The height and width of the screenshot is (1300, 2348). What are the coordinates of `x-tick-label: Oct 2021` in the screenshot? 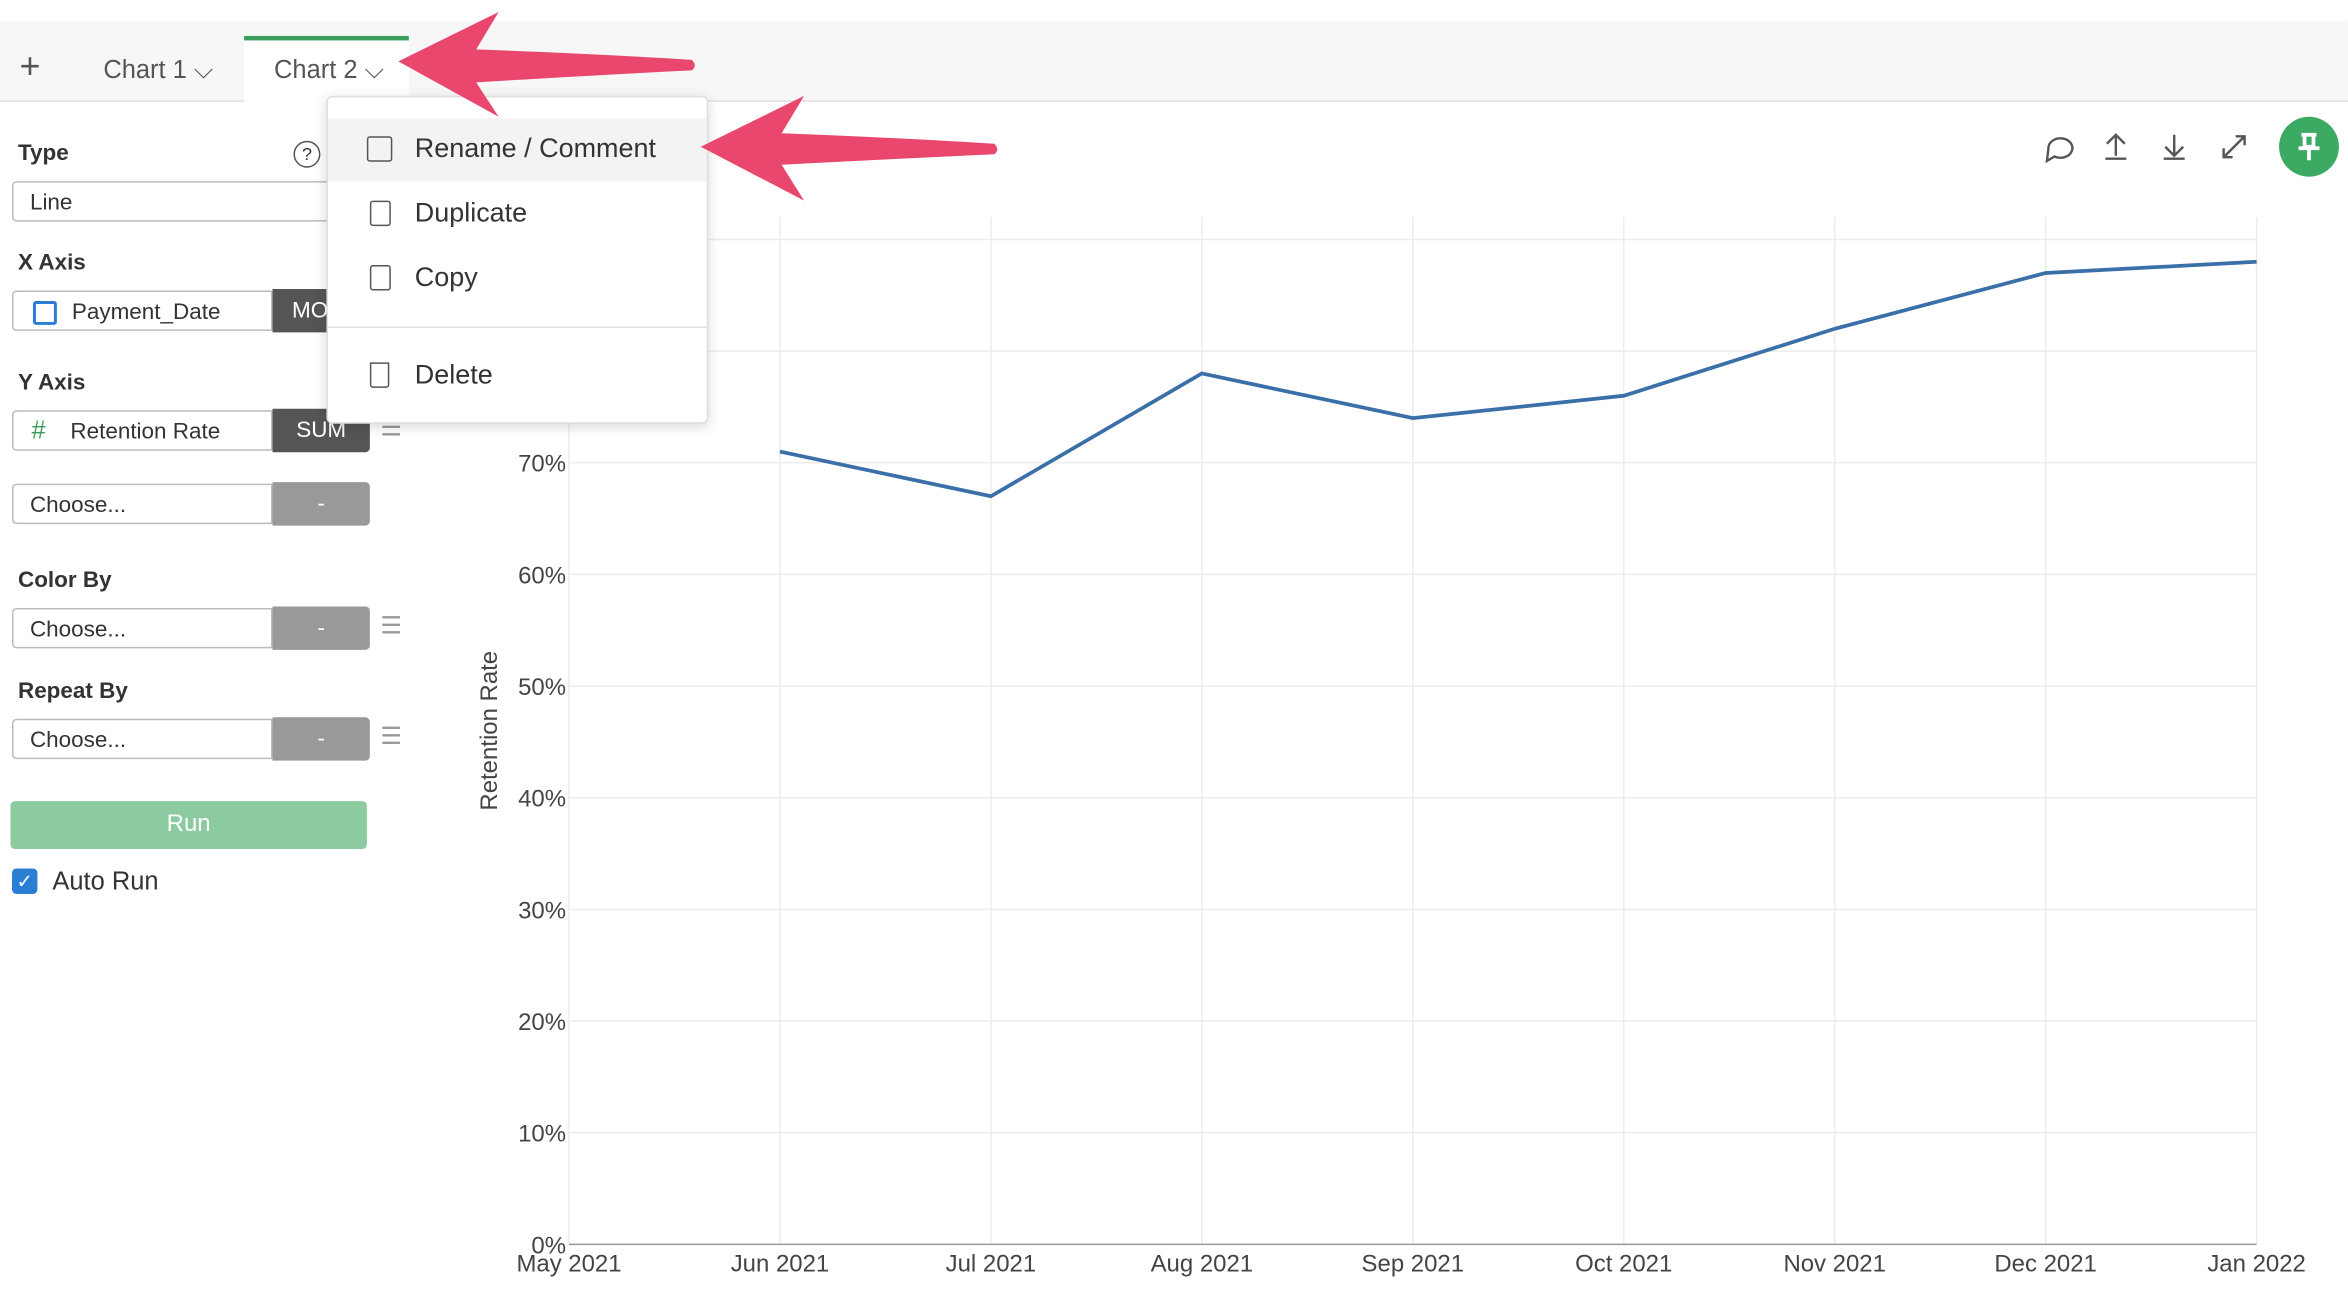 It's located at (1623, 1263).